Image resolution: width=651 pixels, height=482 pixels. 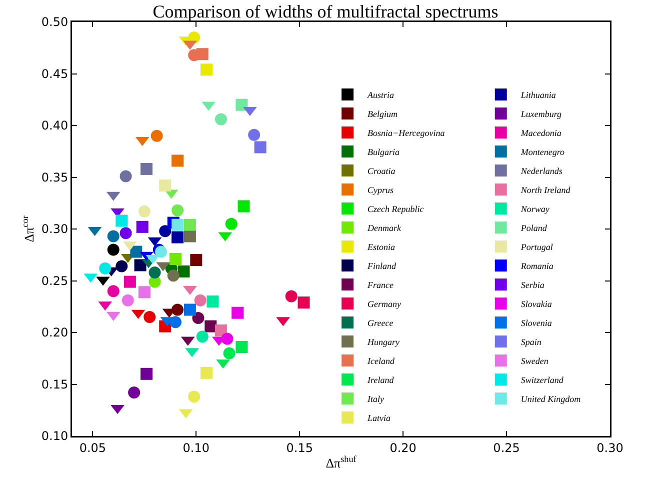 I want to click on x-tick-label: 0.25, so click(x=506, y=447).